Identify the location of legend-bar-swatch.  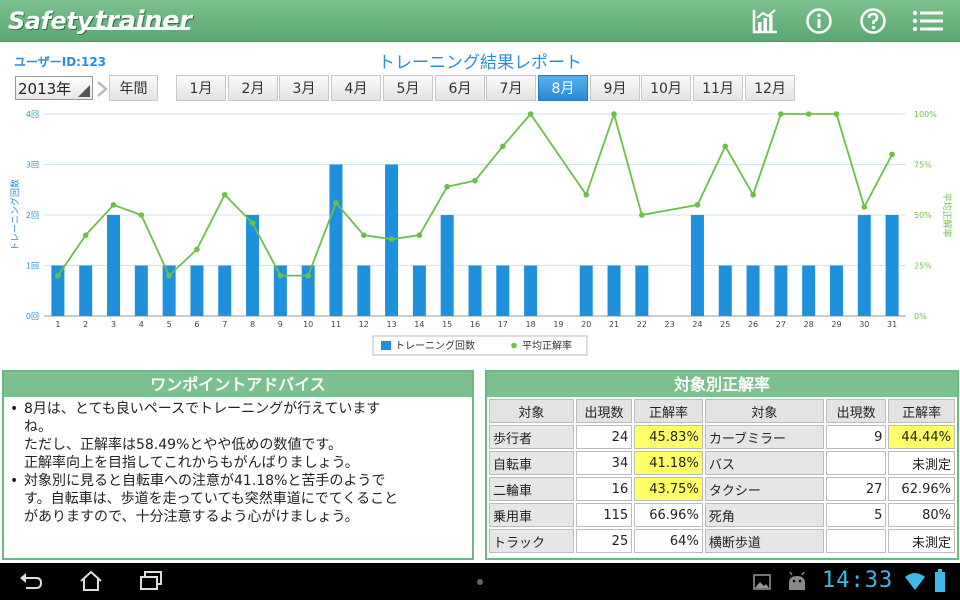
(386, 345).